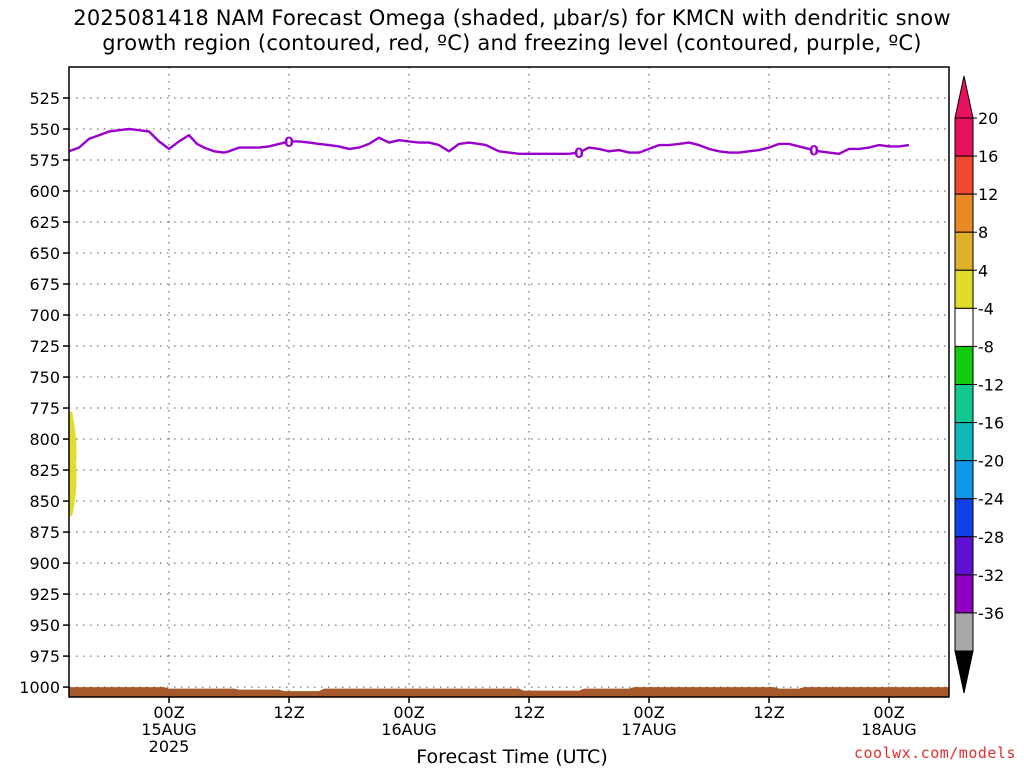 Image resolution: width=1024 pixels, height=768 pixels. Describe the element at coordinates (44, 315) in the screenshot. I see `y-tick-label: 700` at that location.